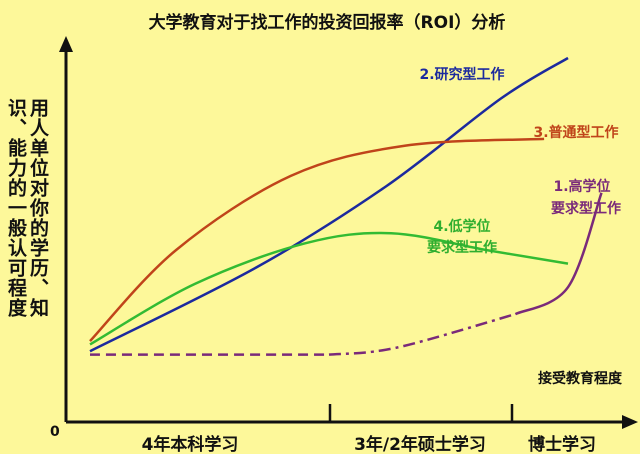 Image resolution: width=640 pixels, height=454 pixels. I want to click on high-degree-series-line-rise, so click(422, 334).